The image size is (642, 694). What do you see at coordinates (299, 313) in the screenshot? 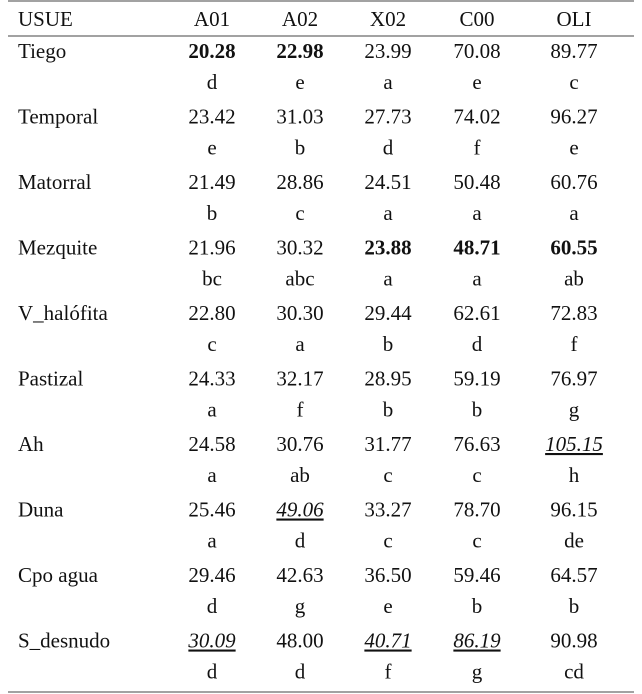
I see `value-cell: 30.30` at bounding box center [299, 313].